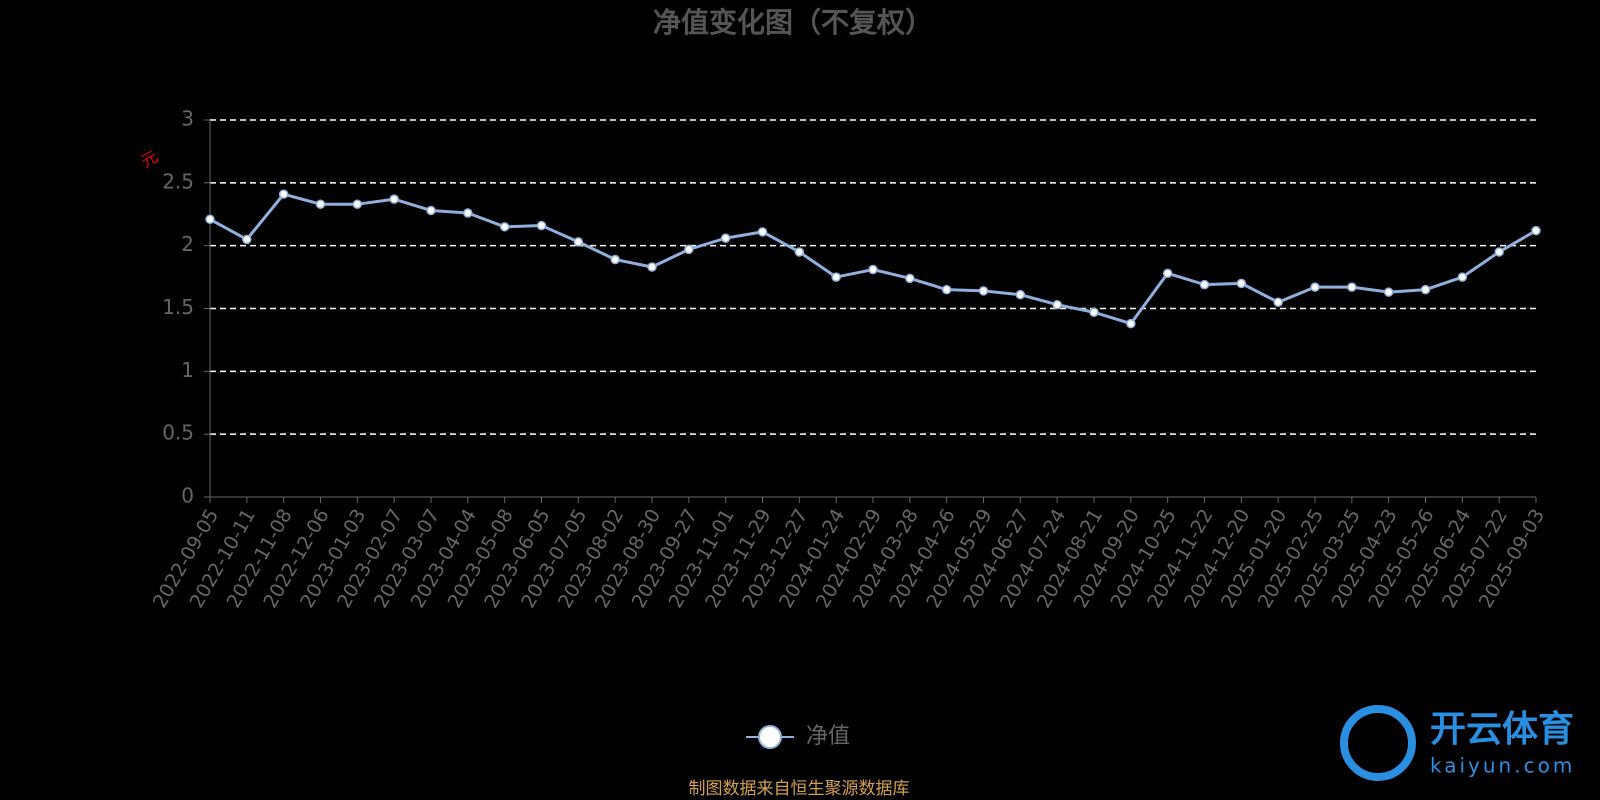 The width and height of the screenshot is (1600, 800). What do you see at coordinates (799, 789) in the screenshot?
I see `source-note: 制图数据来自恒生聚源数据库` at bounding box center [799, 789].